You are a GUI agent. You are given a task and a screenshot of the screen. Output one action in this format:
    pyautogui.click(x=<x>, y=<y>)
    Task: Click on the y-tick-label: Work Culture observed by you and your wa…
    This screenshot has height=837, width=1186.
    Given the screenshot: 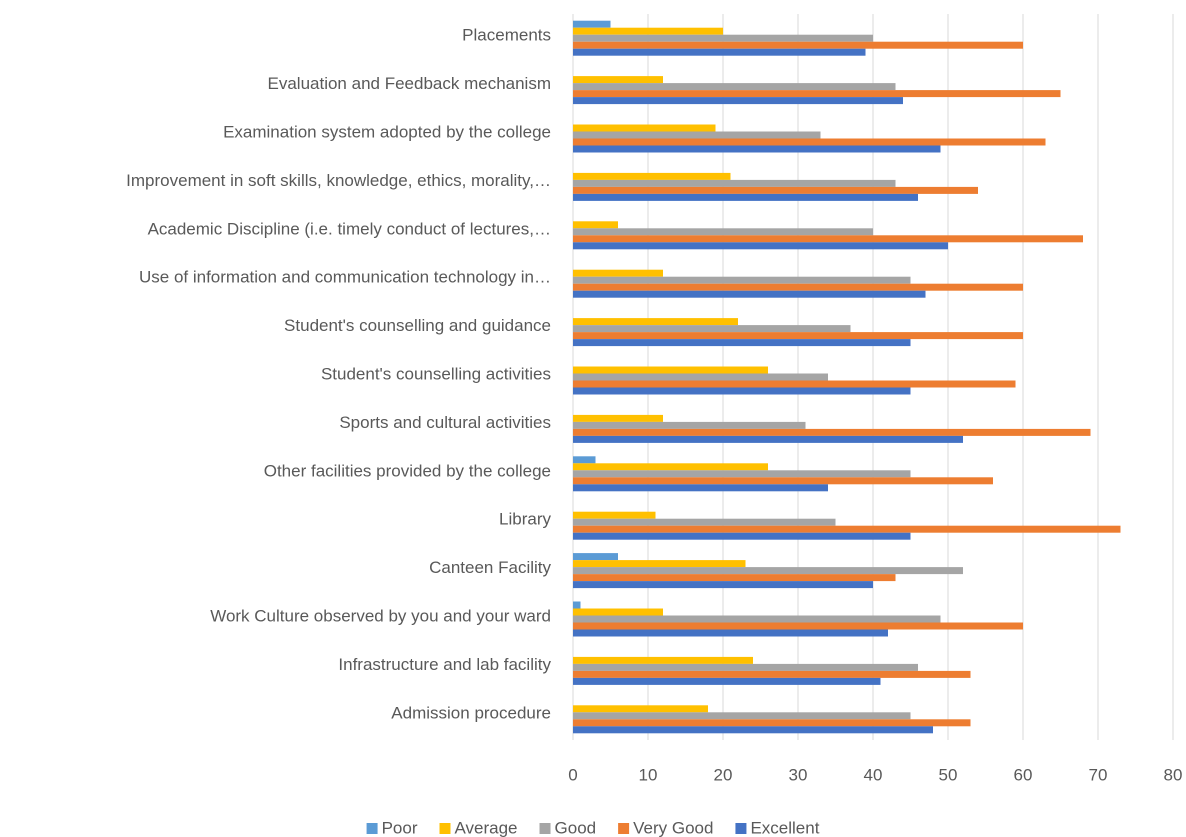 What is the action you would take?
    pyautogui.click(x=380, y=615)
    